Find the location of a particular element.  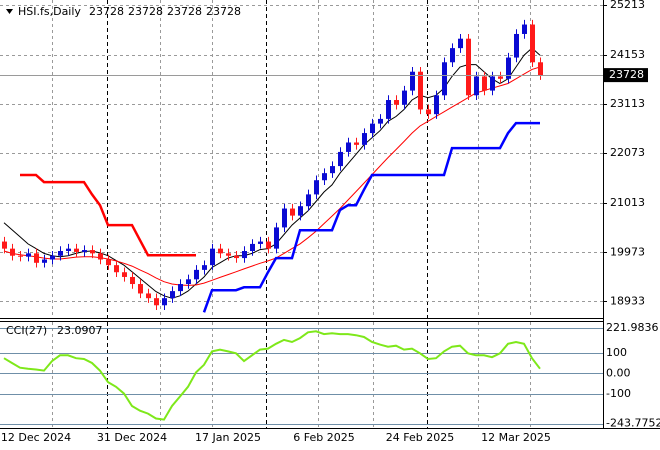

quote-low: 23728 is located at coordinates (184, 11).